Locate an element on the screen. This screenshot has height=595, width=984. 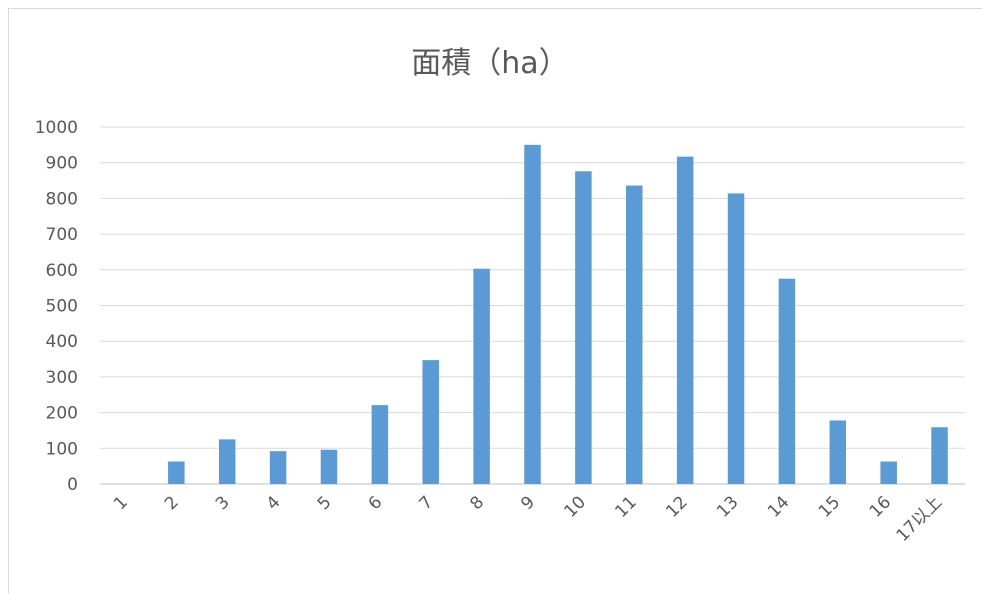
y-tick-label: 800 is located at coordinates (62, 199).